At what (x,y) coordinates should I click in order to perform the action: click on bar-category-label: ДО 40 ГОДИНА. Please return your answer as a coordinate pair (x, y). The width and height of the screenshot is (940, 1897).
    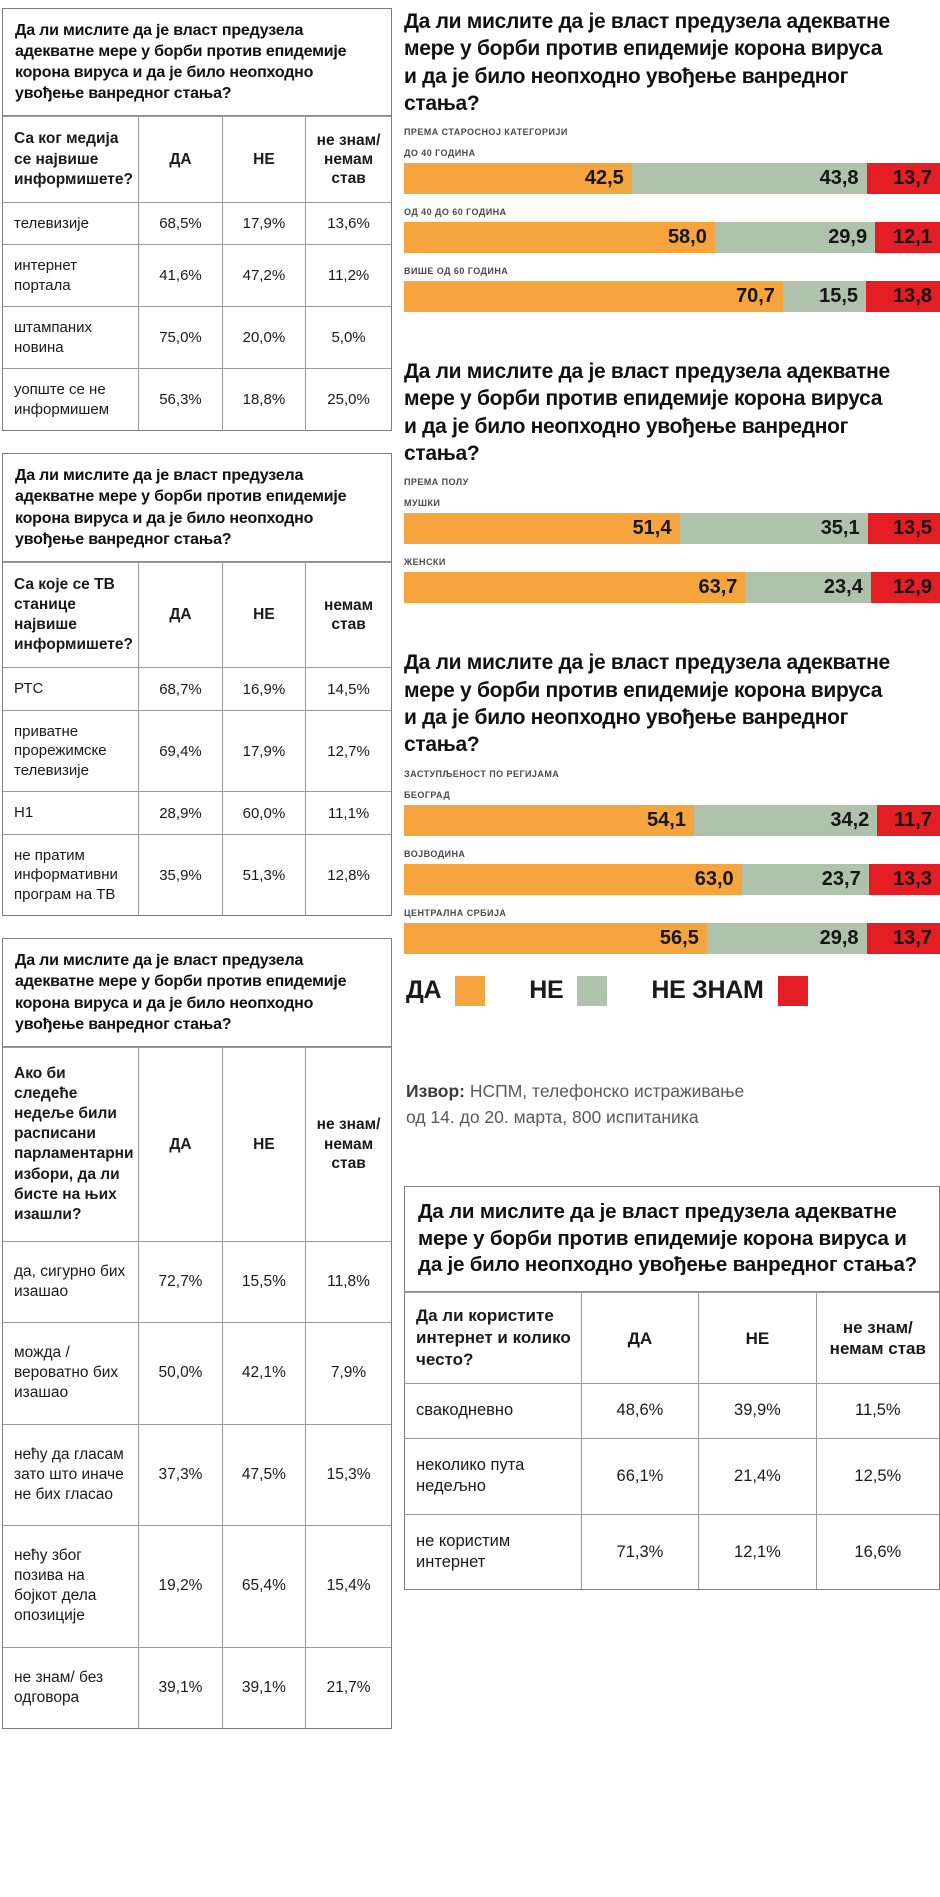
    Looking at the image, I should click on (440, 153).